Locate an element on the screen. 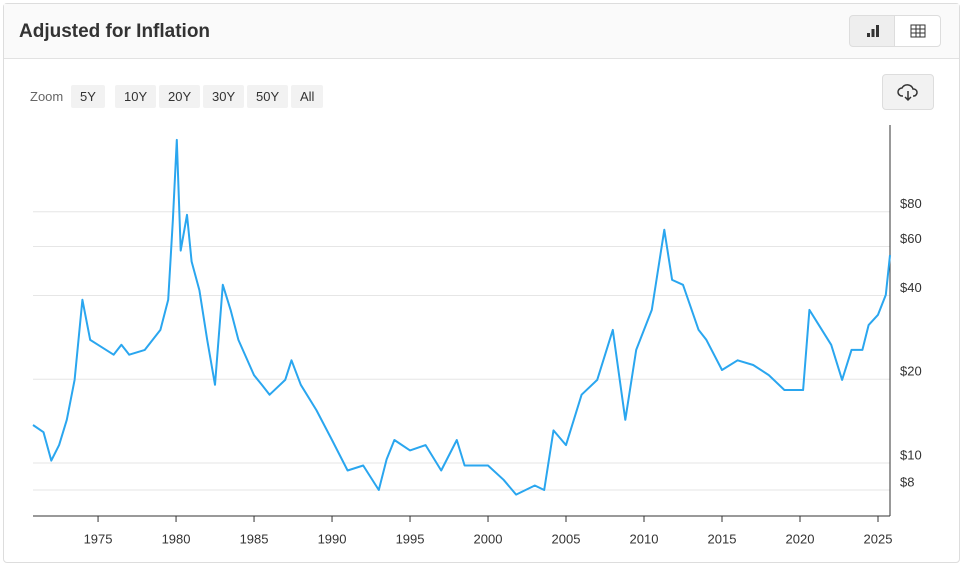 Image resolution: width=964 pixels, height=563 pixels. y-tick-label: $40 is located at coordinates (911, 287).